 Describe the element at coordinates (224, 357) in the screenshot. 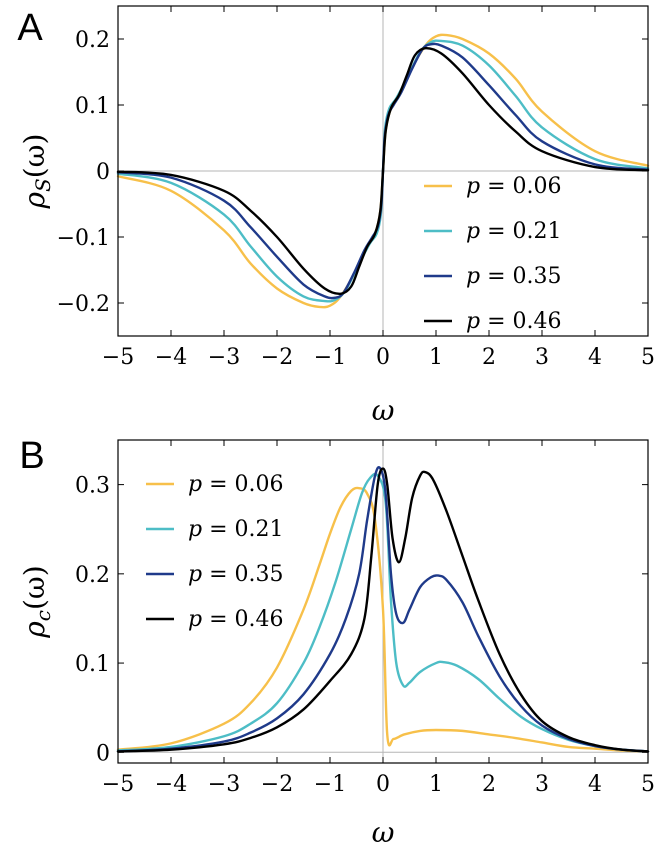

I see `panel-a-x-tick-label: −3` at that location.